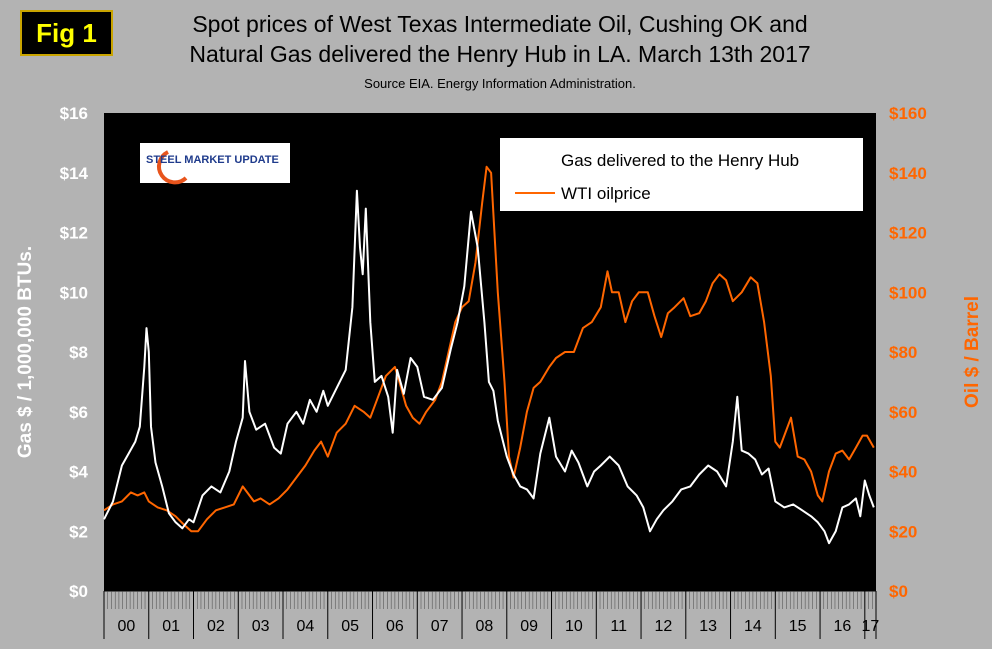 This screenshot has width=992, height=649. What do you see at coordinates (74, 233) in the screenshot?
I see `y-tick-label: $12` at bounding box center [74, 233].